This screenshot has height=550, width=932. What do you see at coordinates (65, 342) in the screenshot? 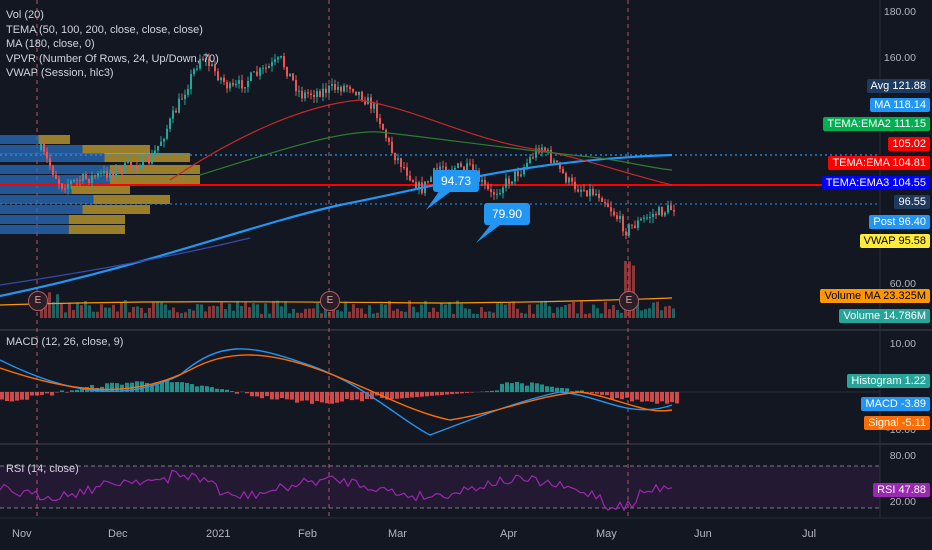
I see `macd-title: MACD (12, 26, close, 9)` at bounding box center [65, 342].